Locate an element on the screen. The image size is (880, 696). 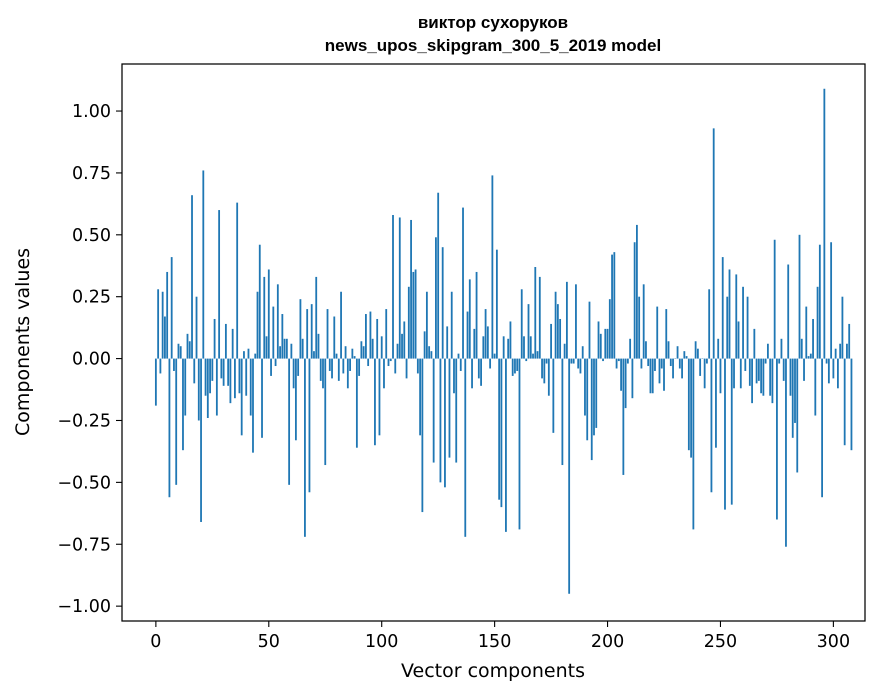
y-tick-label: −0.75 is located at coordinates (84, 545).